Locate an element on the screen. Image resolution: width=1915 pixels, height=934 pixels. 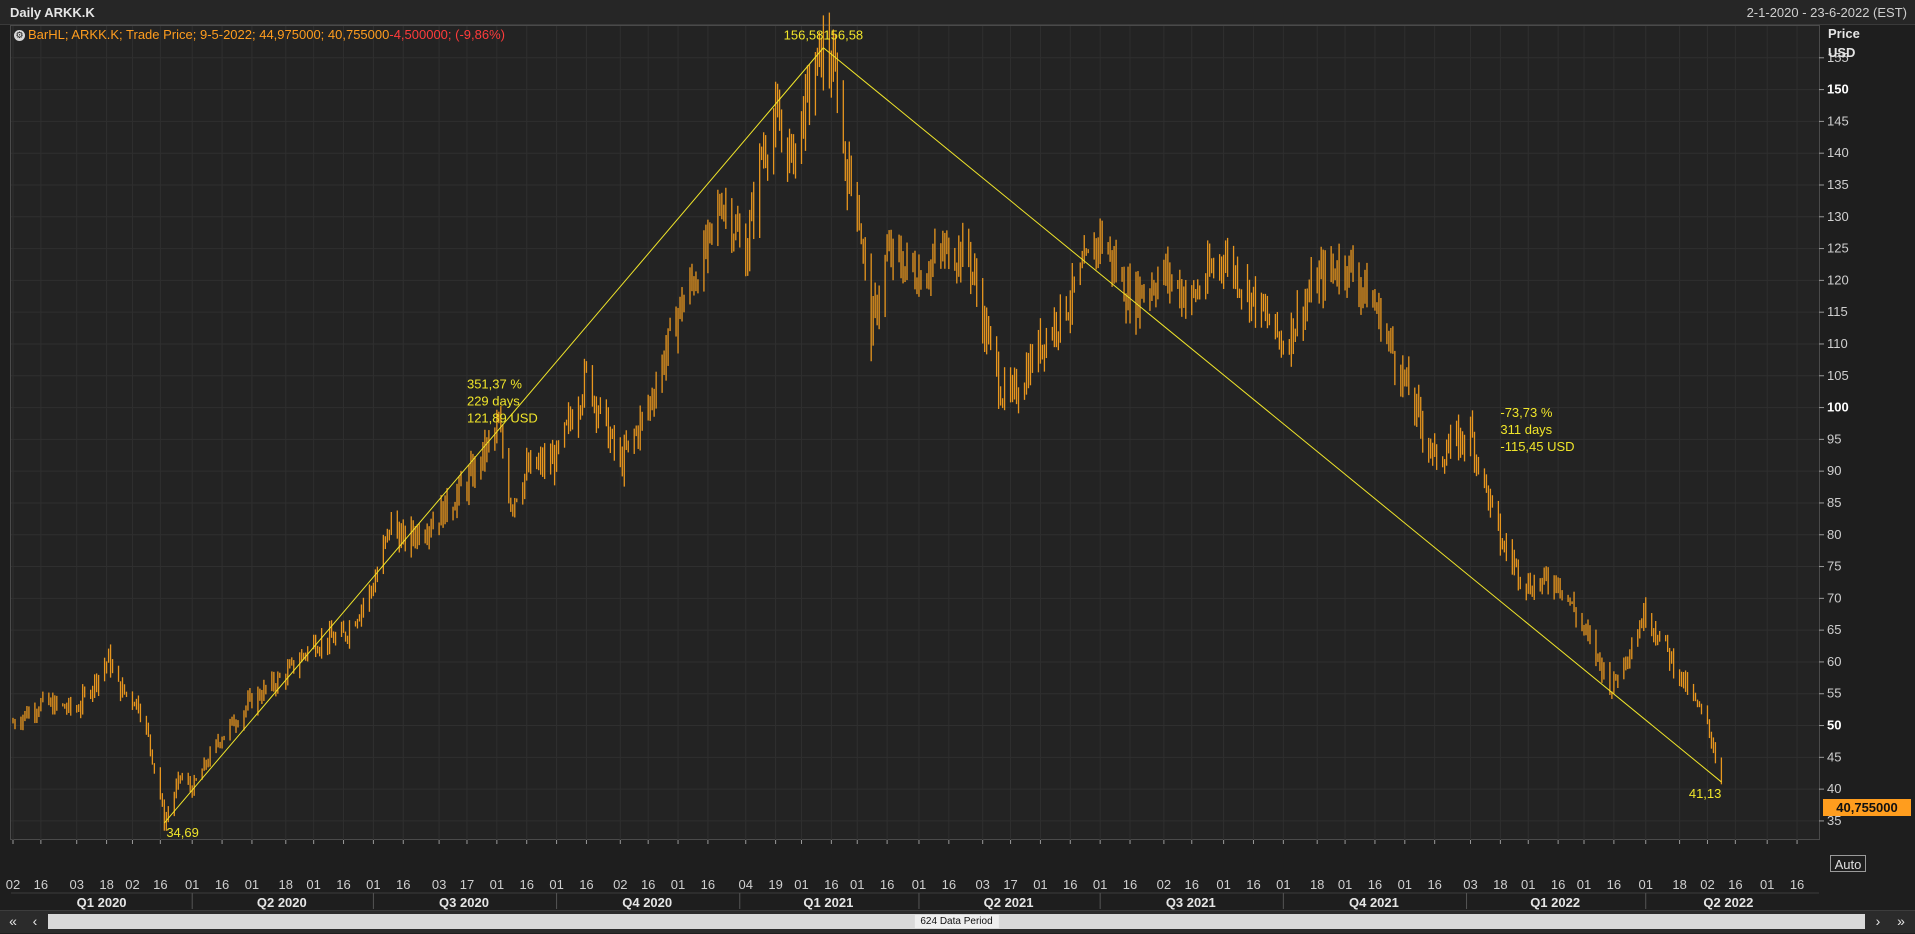
y-tick-label: 100 is located at coordinates (1838, 407).